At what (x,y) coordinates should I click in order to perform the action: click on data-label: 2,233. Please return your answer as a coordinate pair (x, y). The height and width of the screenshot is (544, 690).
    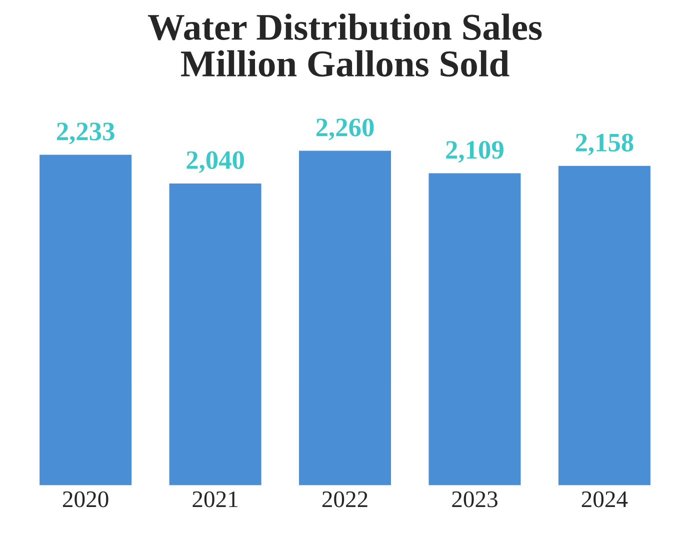
    Looking at the image, I should click on (85, 133).